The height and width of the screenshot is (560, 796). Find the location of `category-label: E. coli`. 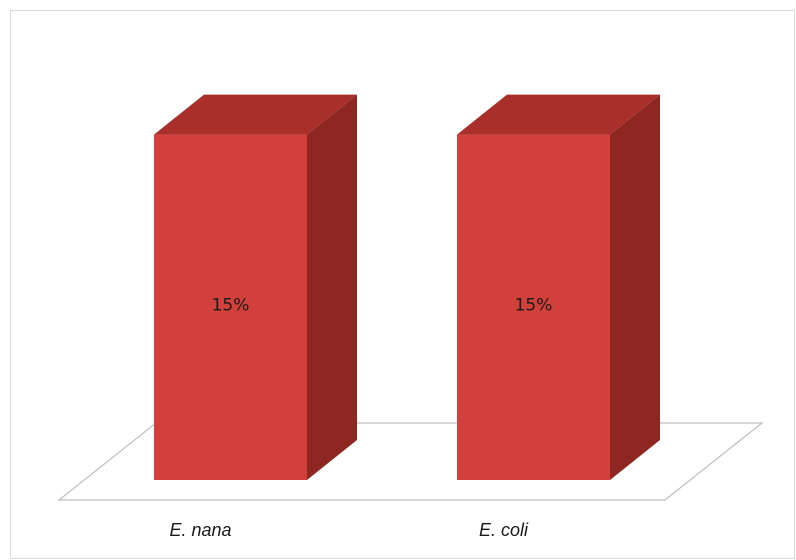

category-label: E. coli is located at coordinates (504, 530).